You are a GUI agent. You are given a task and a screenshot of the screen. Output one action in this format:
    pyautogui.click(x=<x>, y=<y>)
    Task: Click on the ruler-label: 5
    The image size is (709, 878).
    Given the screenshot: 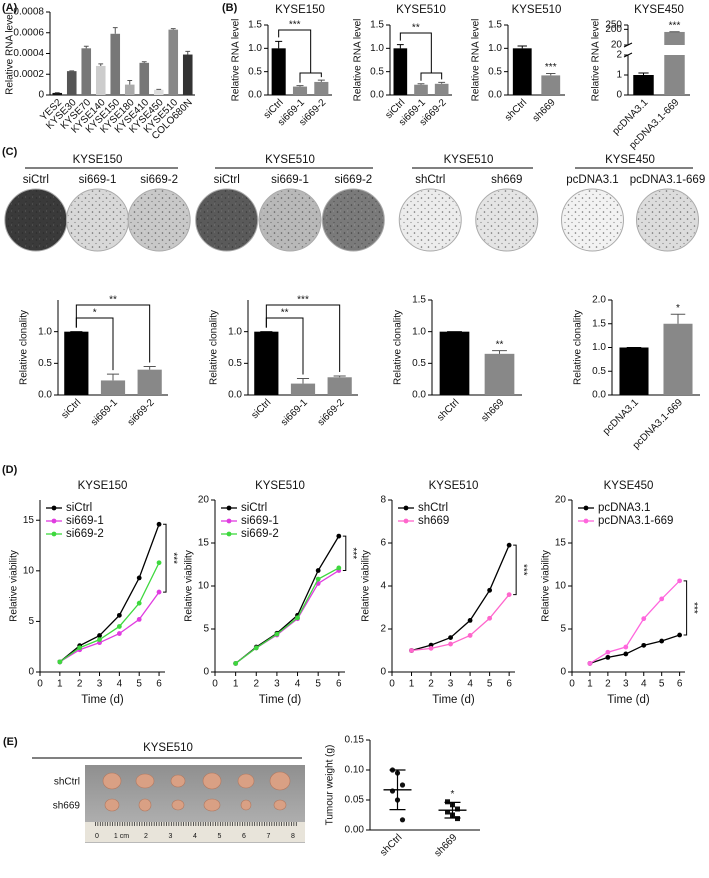 What is the action you would take?
    pyautogui.click(x=220, y=836)
    